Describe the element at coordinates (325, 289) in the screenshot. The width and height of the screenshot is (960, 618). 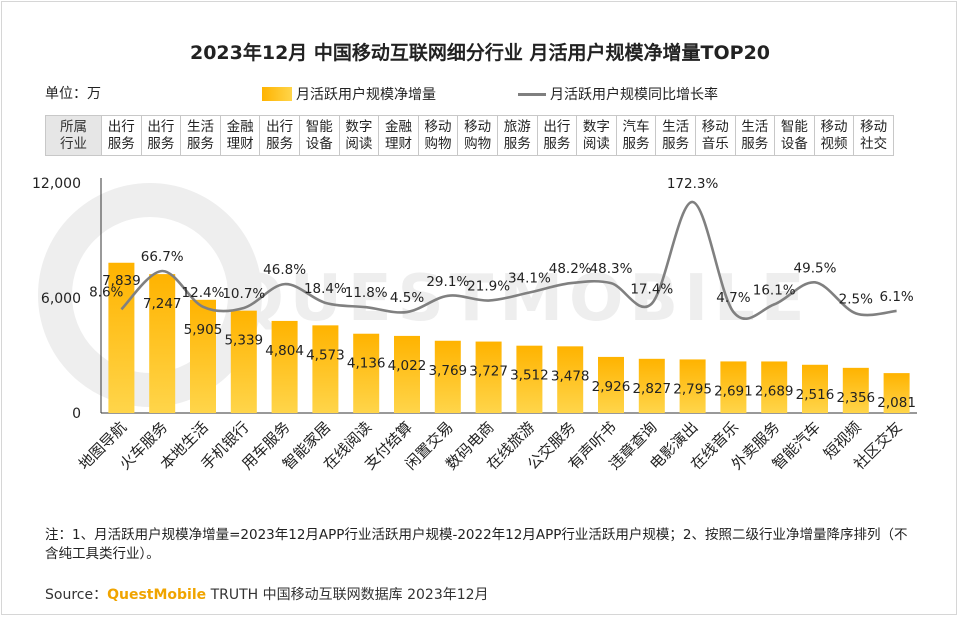
I see `line-value-label: 18.4%` at that location.